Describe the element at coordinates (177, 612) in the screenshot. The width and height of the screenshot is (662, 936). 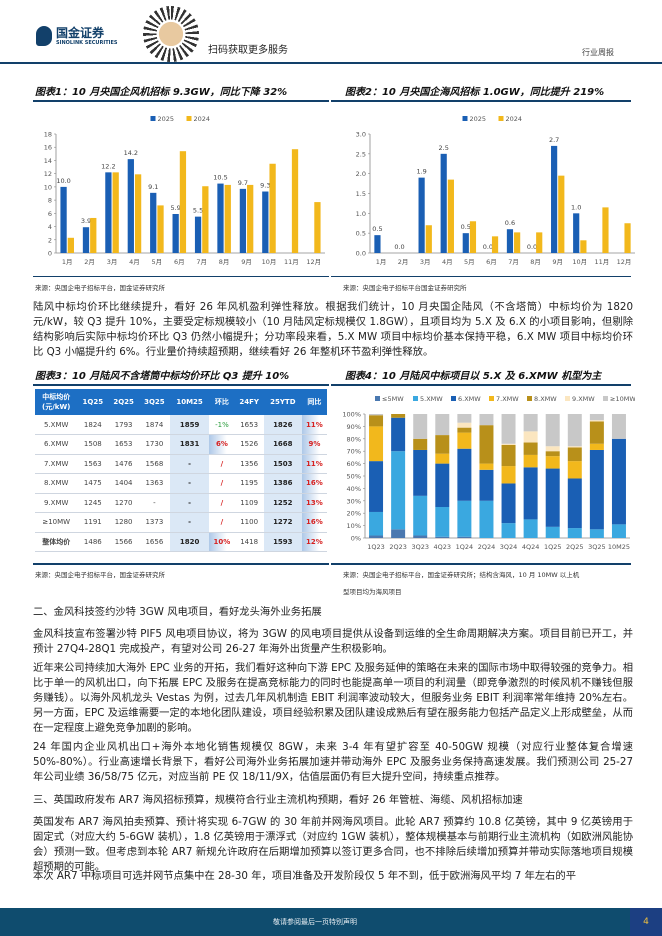
I see `section-heading-2: 二、金风科技签约沙特 3GW 风电项目，看好龙头海外业务拓展` at that location.